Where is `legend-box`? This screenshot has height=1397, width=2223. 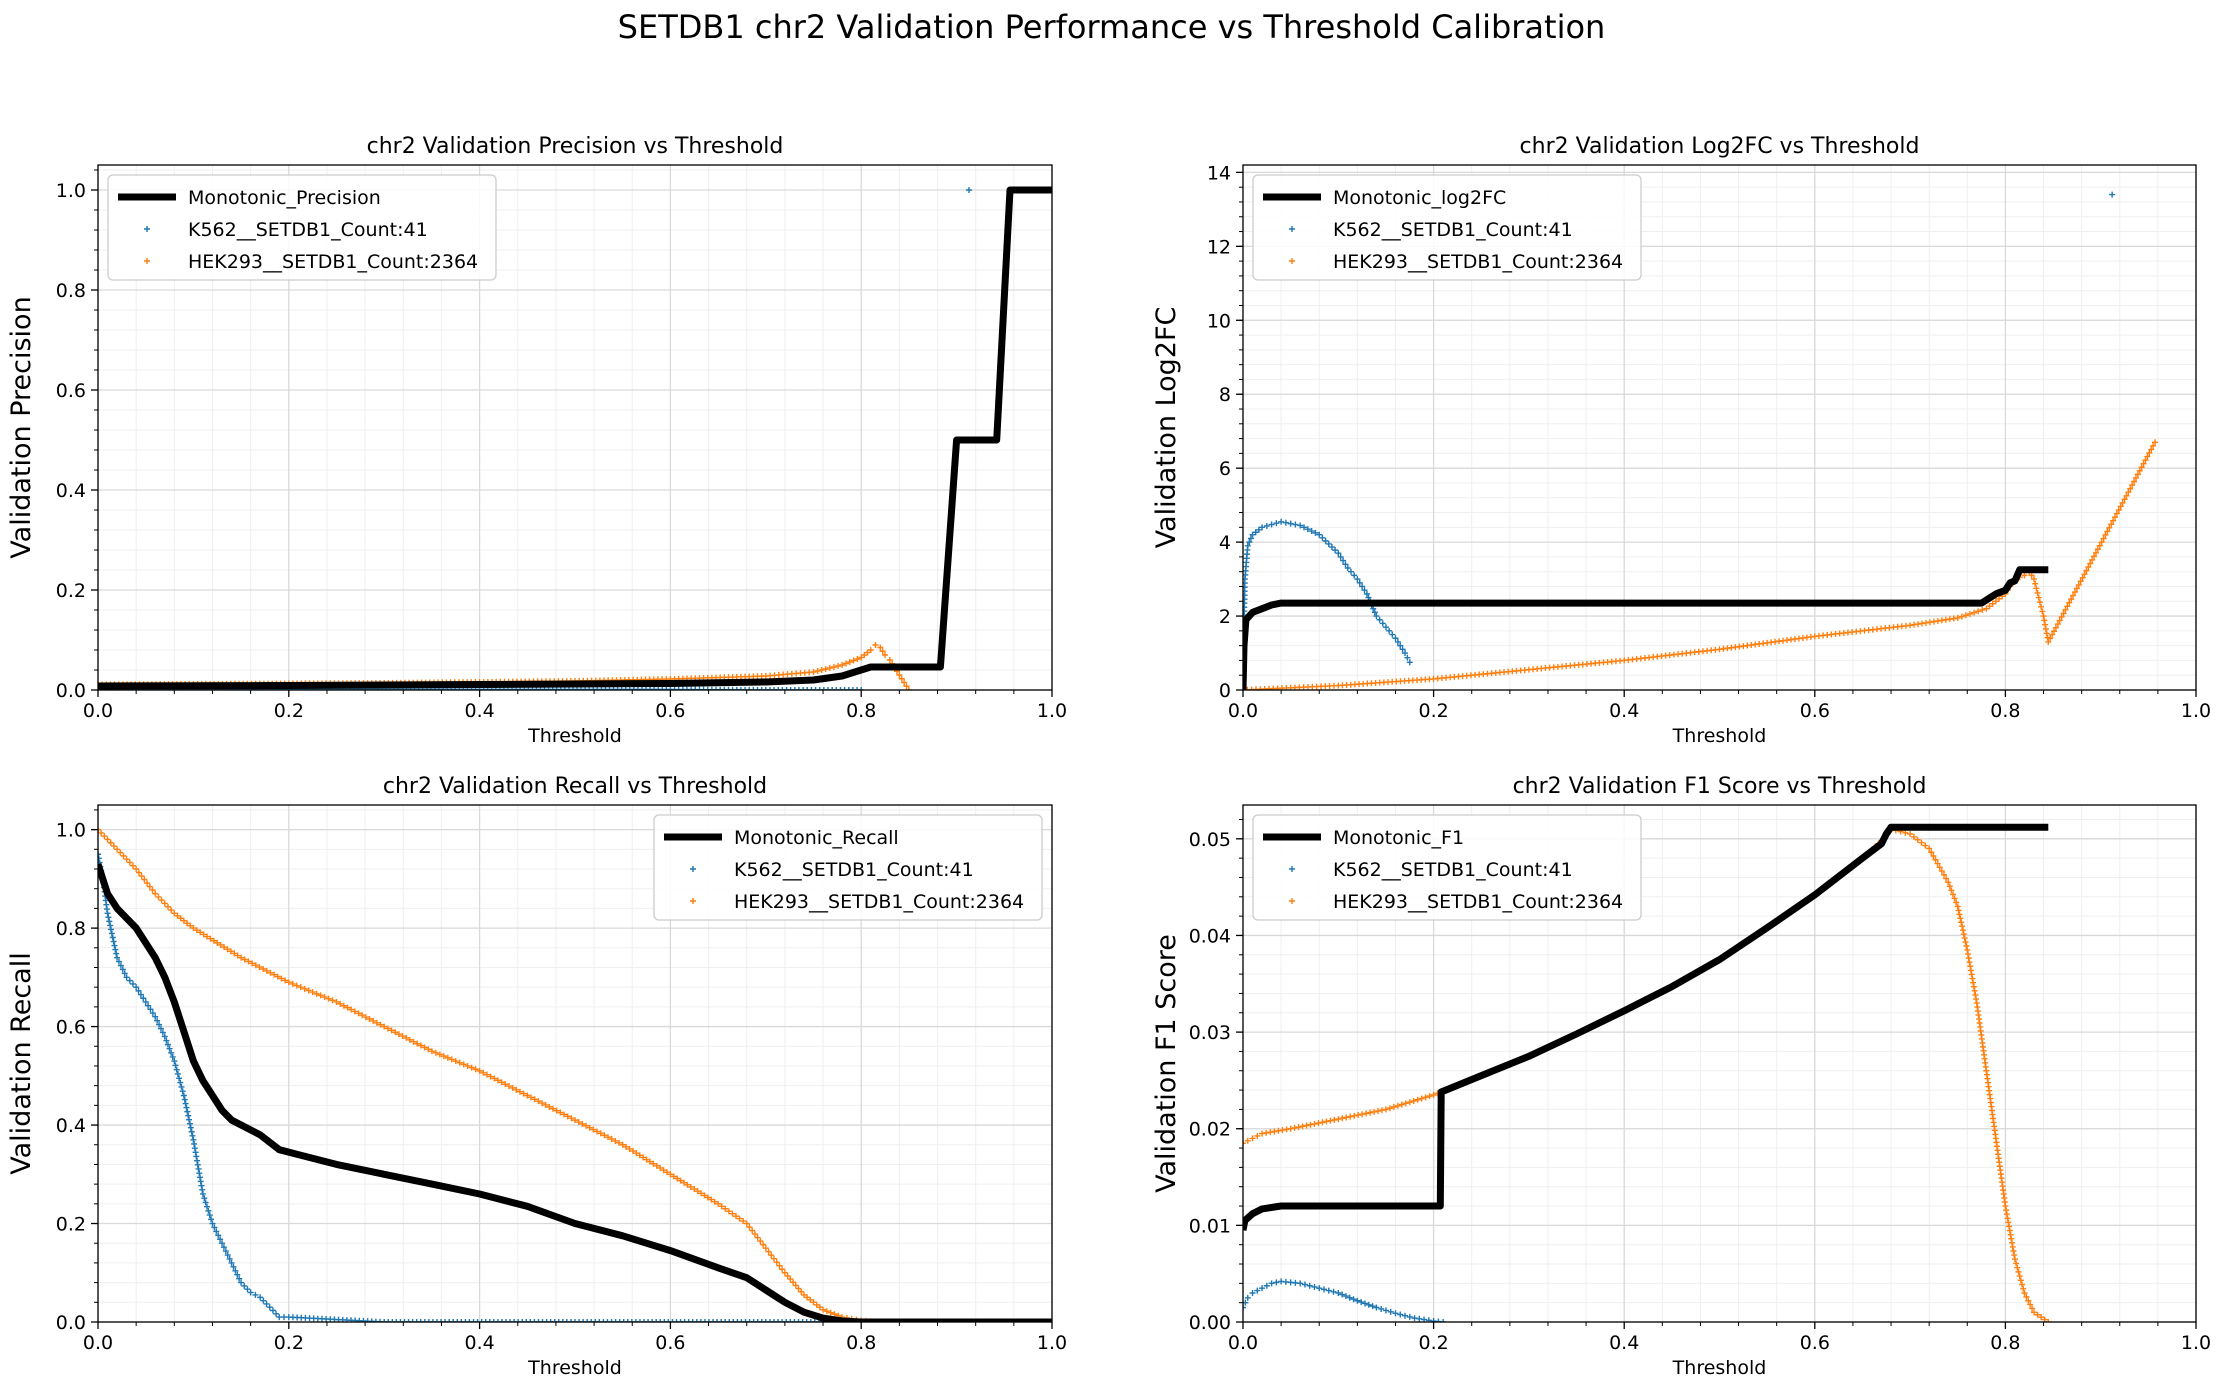
legend-box is located at coordinates (1447, 227).